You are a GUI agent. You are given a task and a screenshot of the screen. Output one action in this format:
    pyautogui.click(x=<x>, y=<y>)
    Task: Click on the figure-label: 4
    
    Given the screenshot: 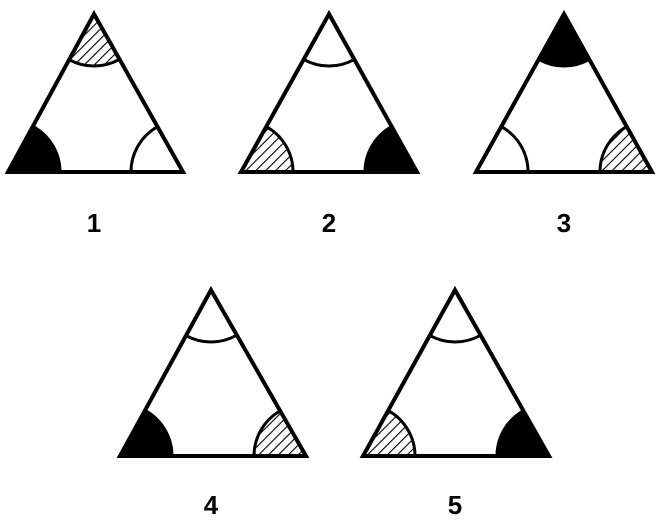 What is the action you would take?
    pyautogui.click(x=211, y=505)
    